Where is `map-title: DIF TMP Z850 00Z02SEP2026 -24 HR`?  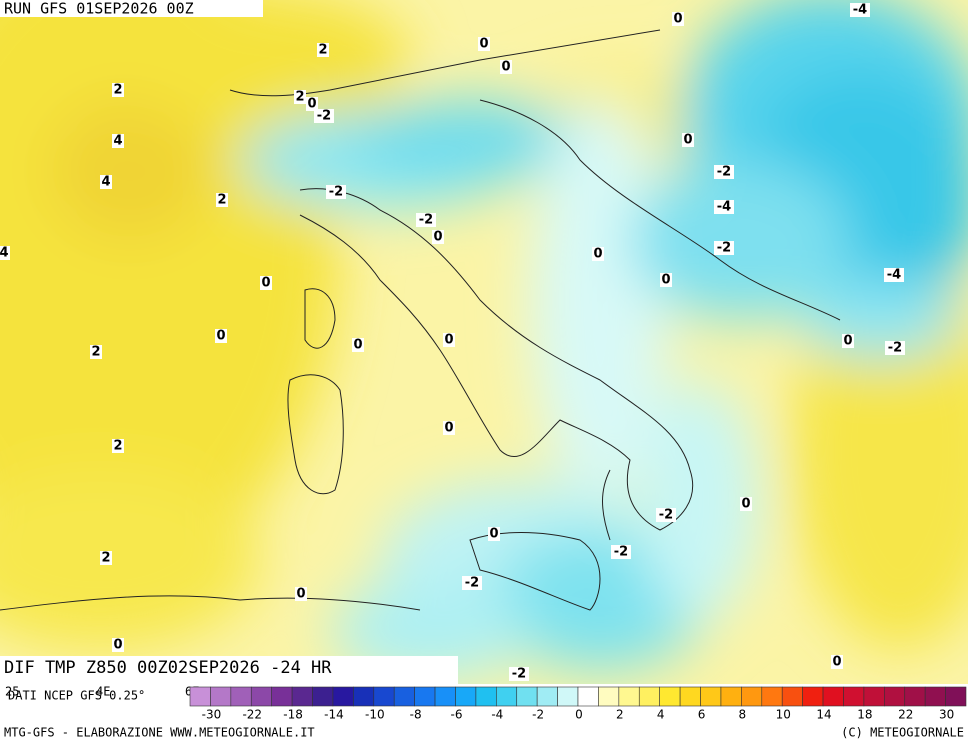
map-title: DIF TMP Z850 00Z02SEP2026 -24 HR is located at coordinates (168, 668).